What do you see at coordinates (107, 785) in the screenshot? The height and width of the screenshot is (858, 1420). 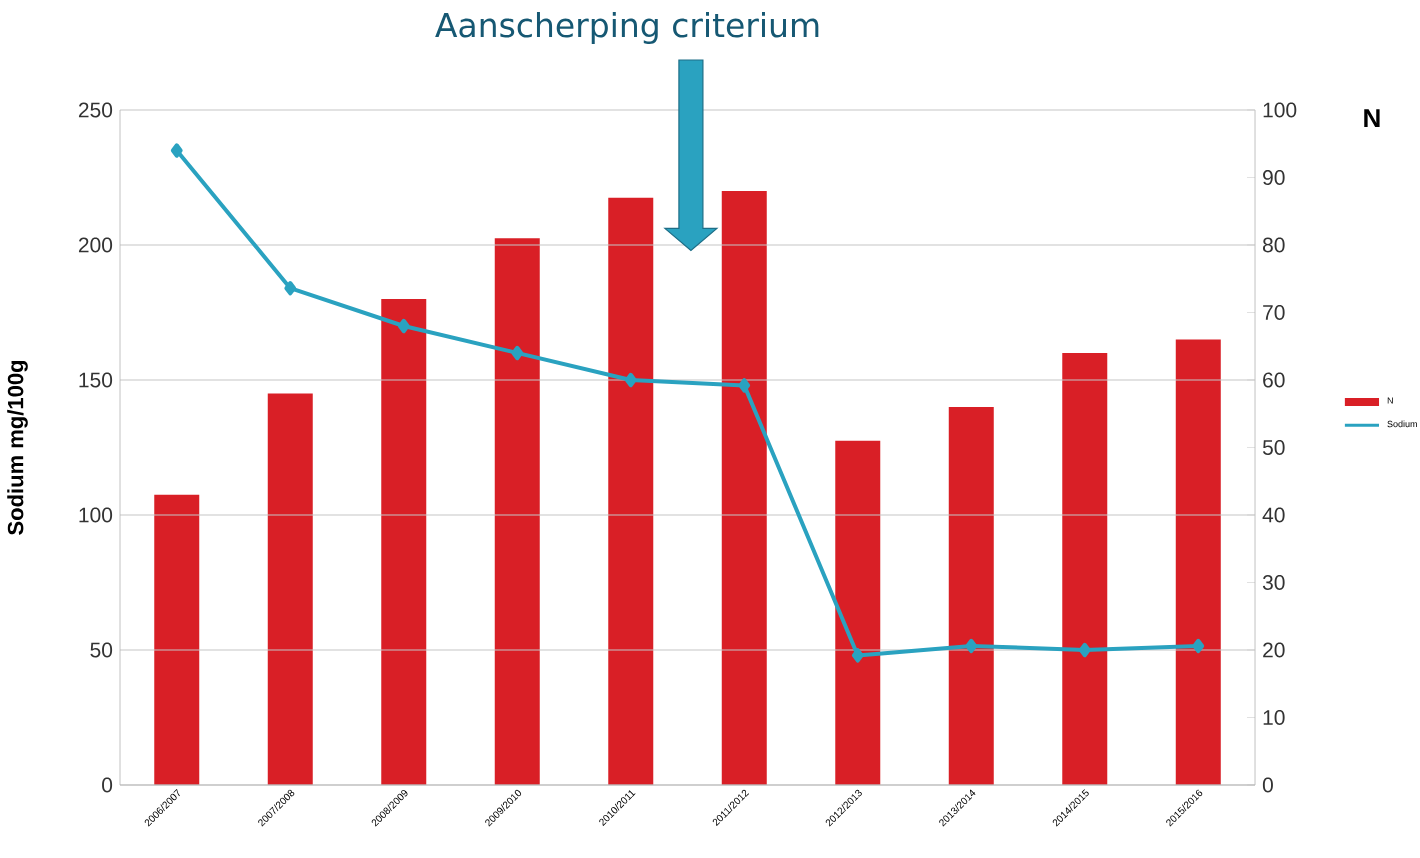 I see `y-tick-label: 0` at bounding box center [107, 785].